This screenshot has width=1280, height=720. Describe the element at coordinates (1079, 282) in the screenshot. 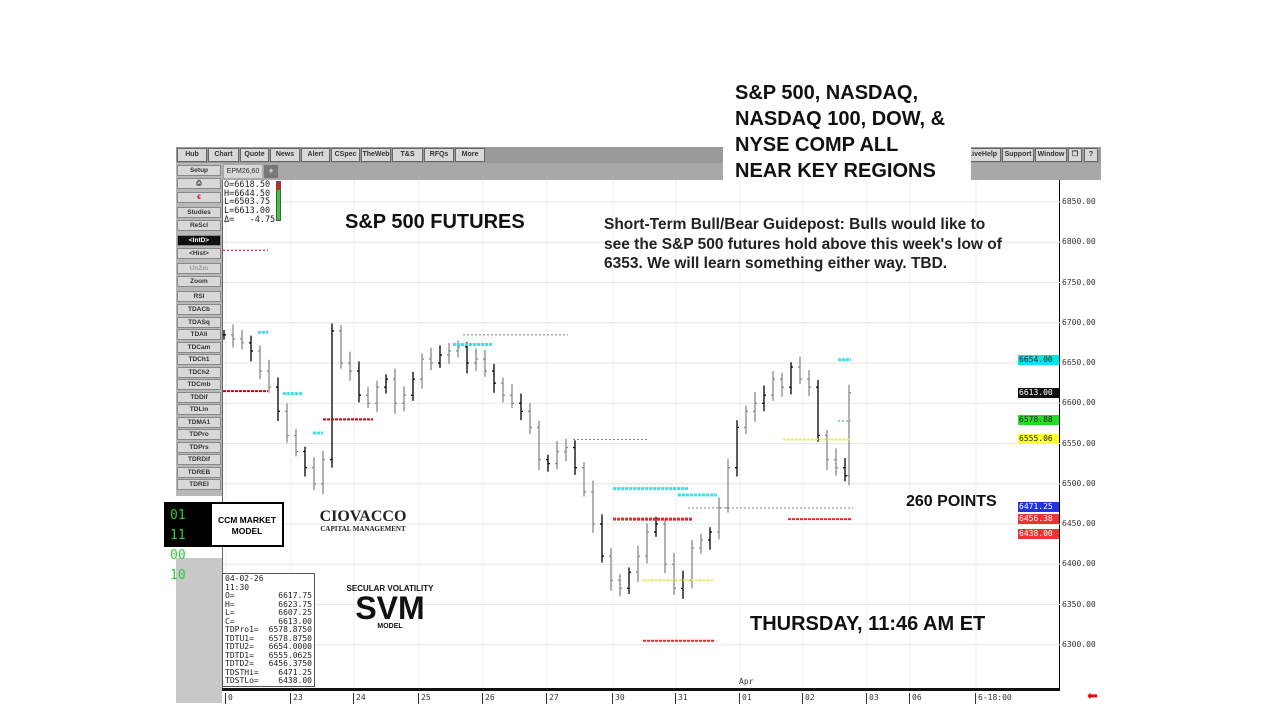

I see `price-tick-label: 6750.00` at that location.